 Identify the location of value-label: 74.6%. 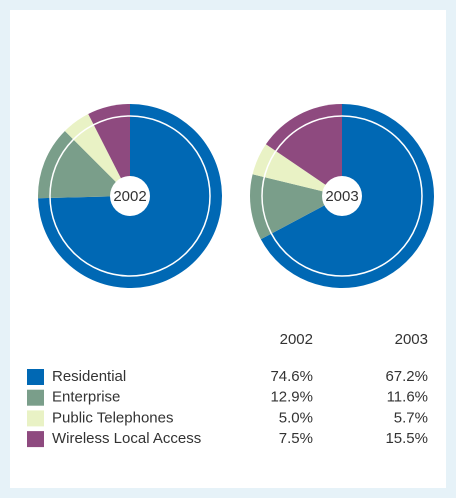
(291, 376).